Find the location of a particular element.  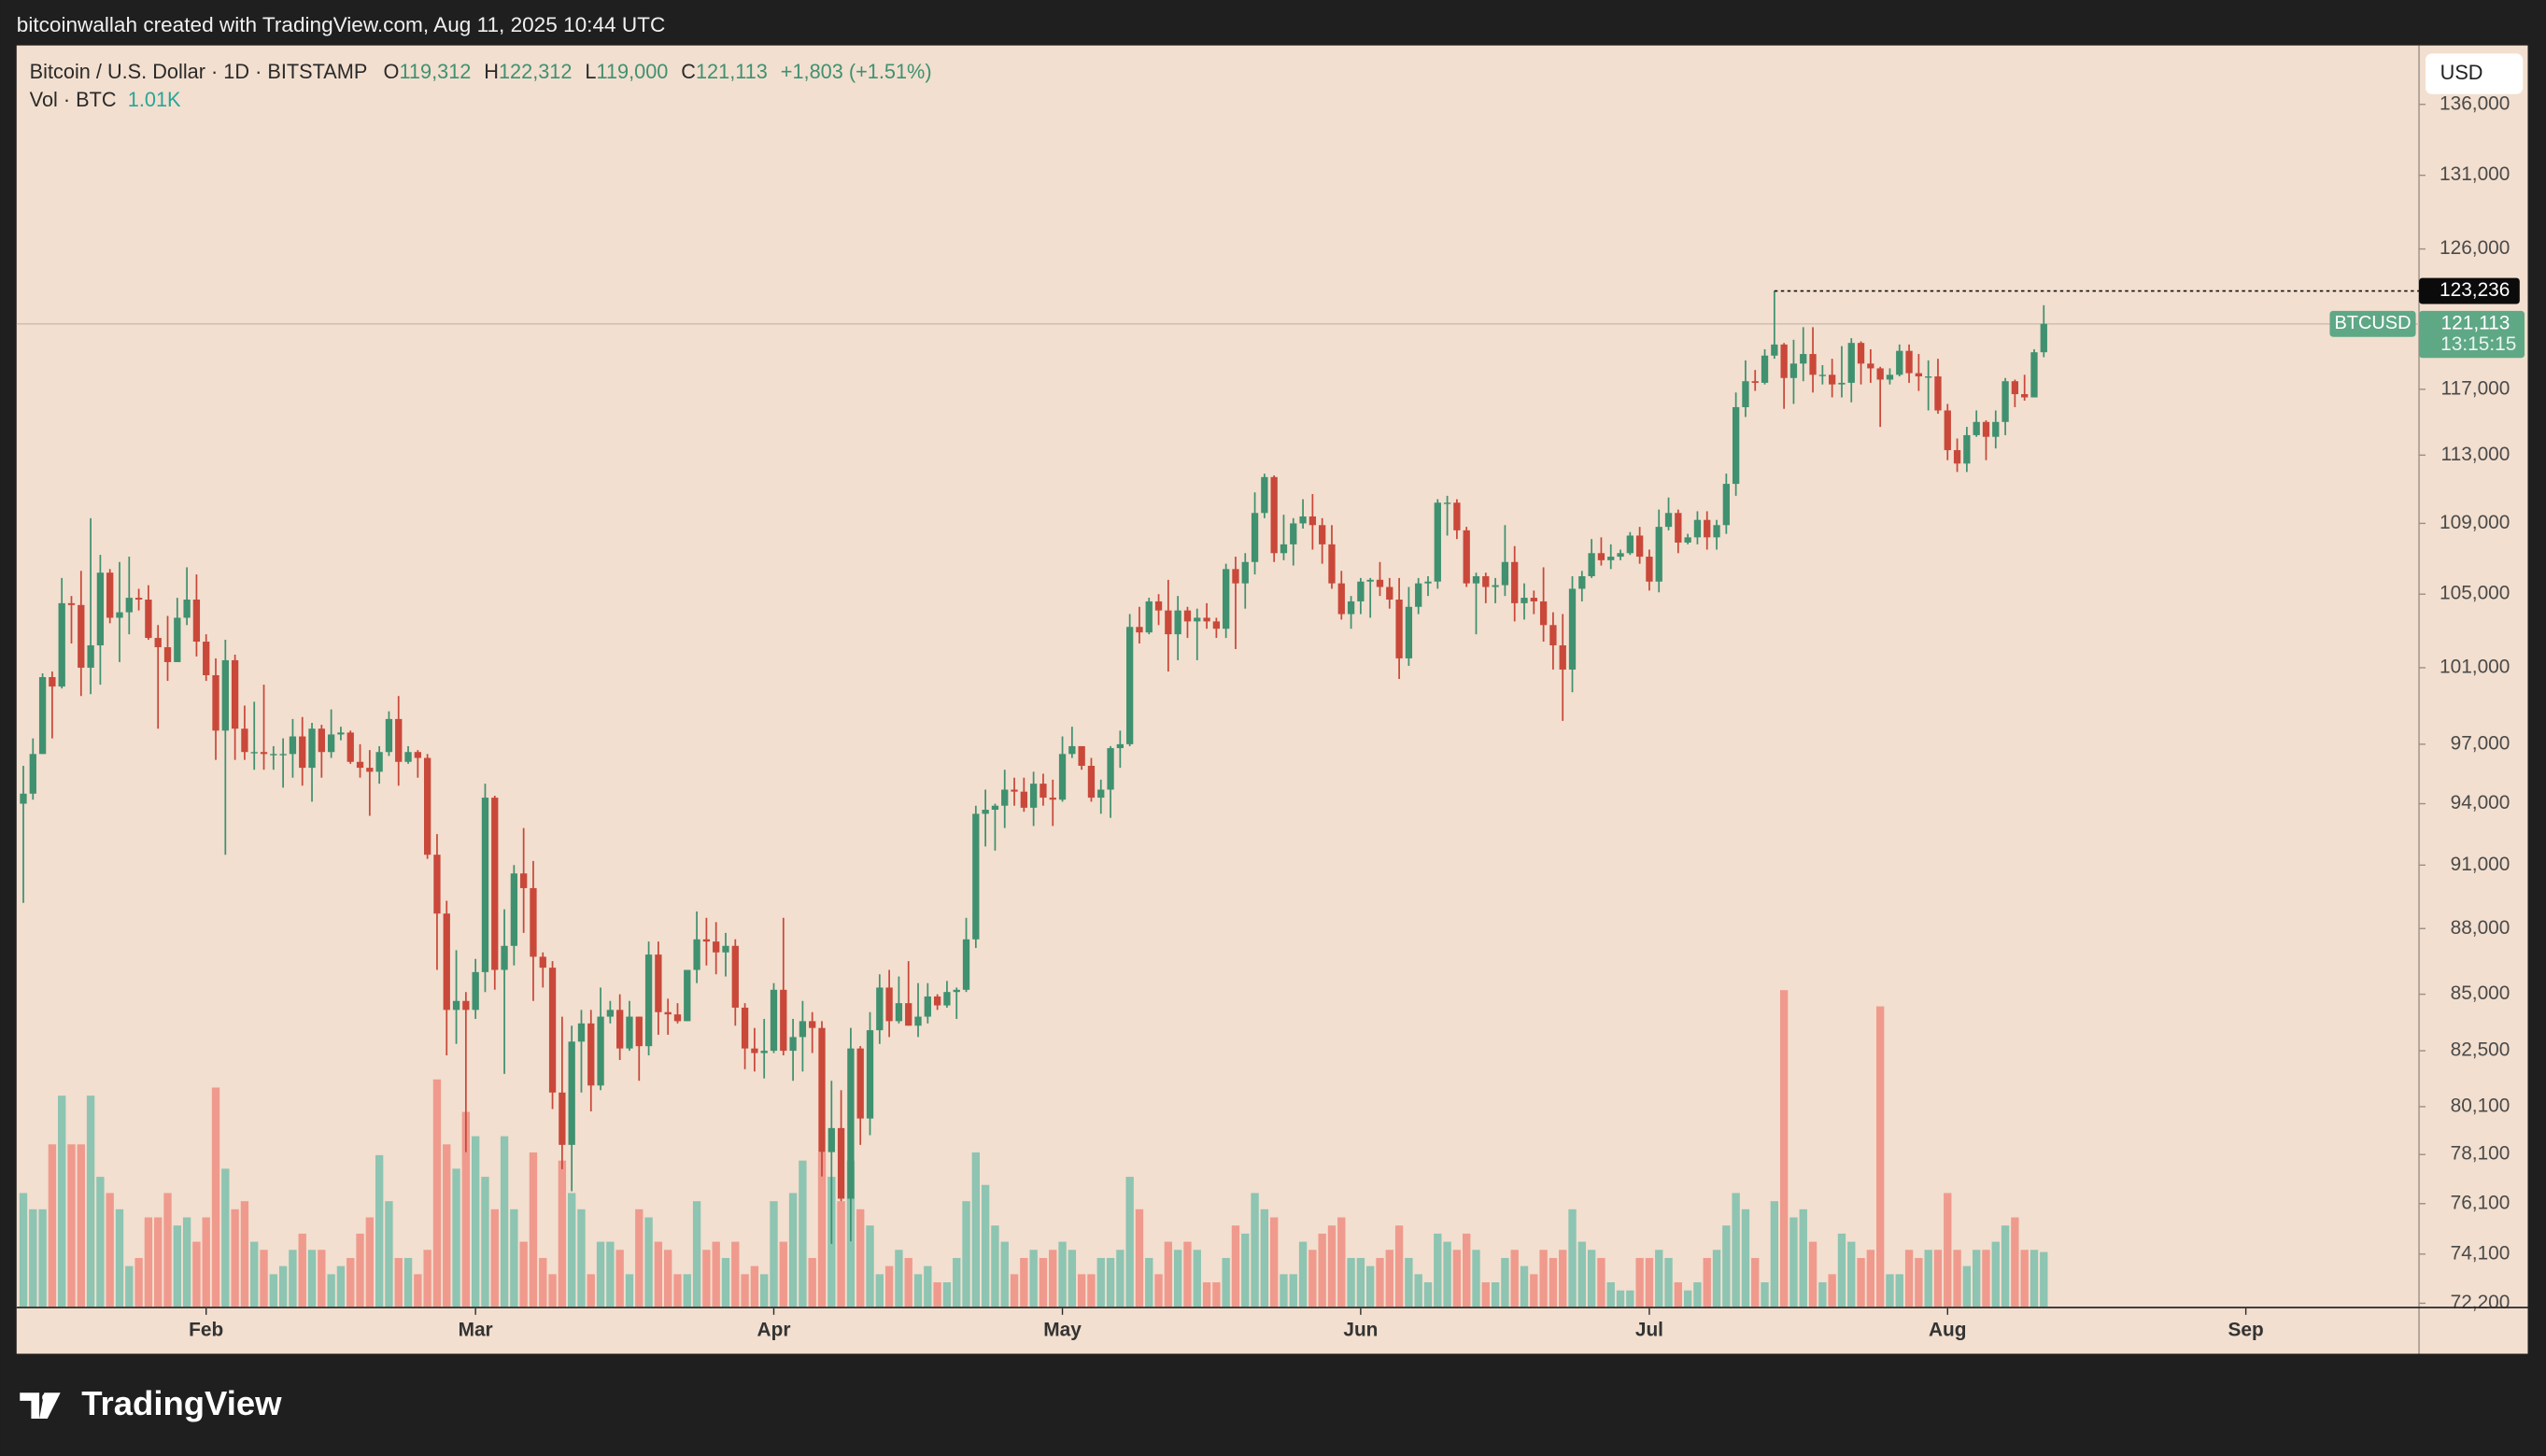

y-tick-label: 85,000 is located at coordinates (2481, 993).